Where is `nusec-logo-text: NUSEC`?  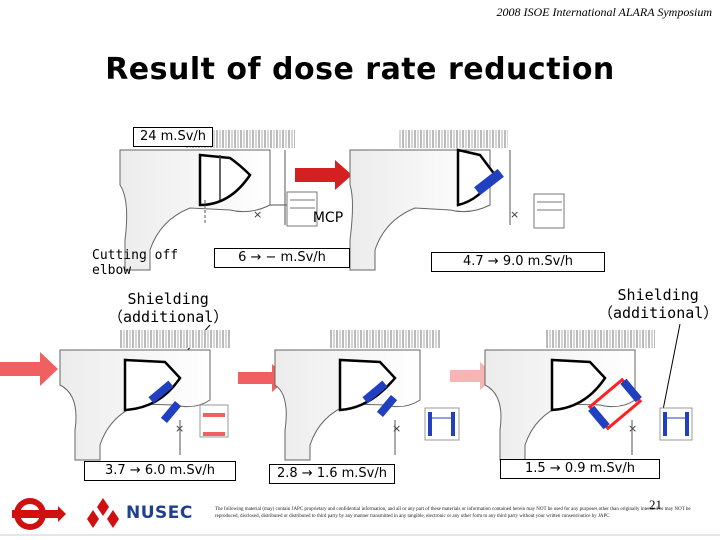
nusec-logo-text: NUSEC is located at coordinates (159, 513).